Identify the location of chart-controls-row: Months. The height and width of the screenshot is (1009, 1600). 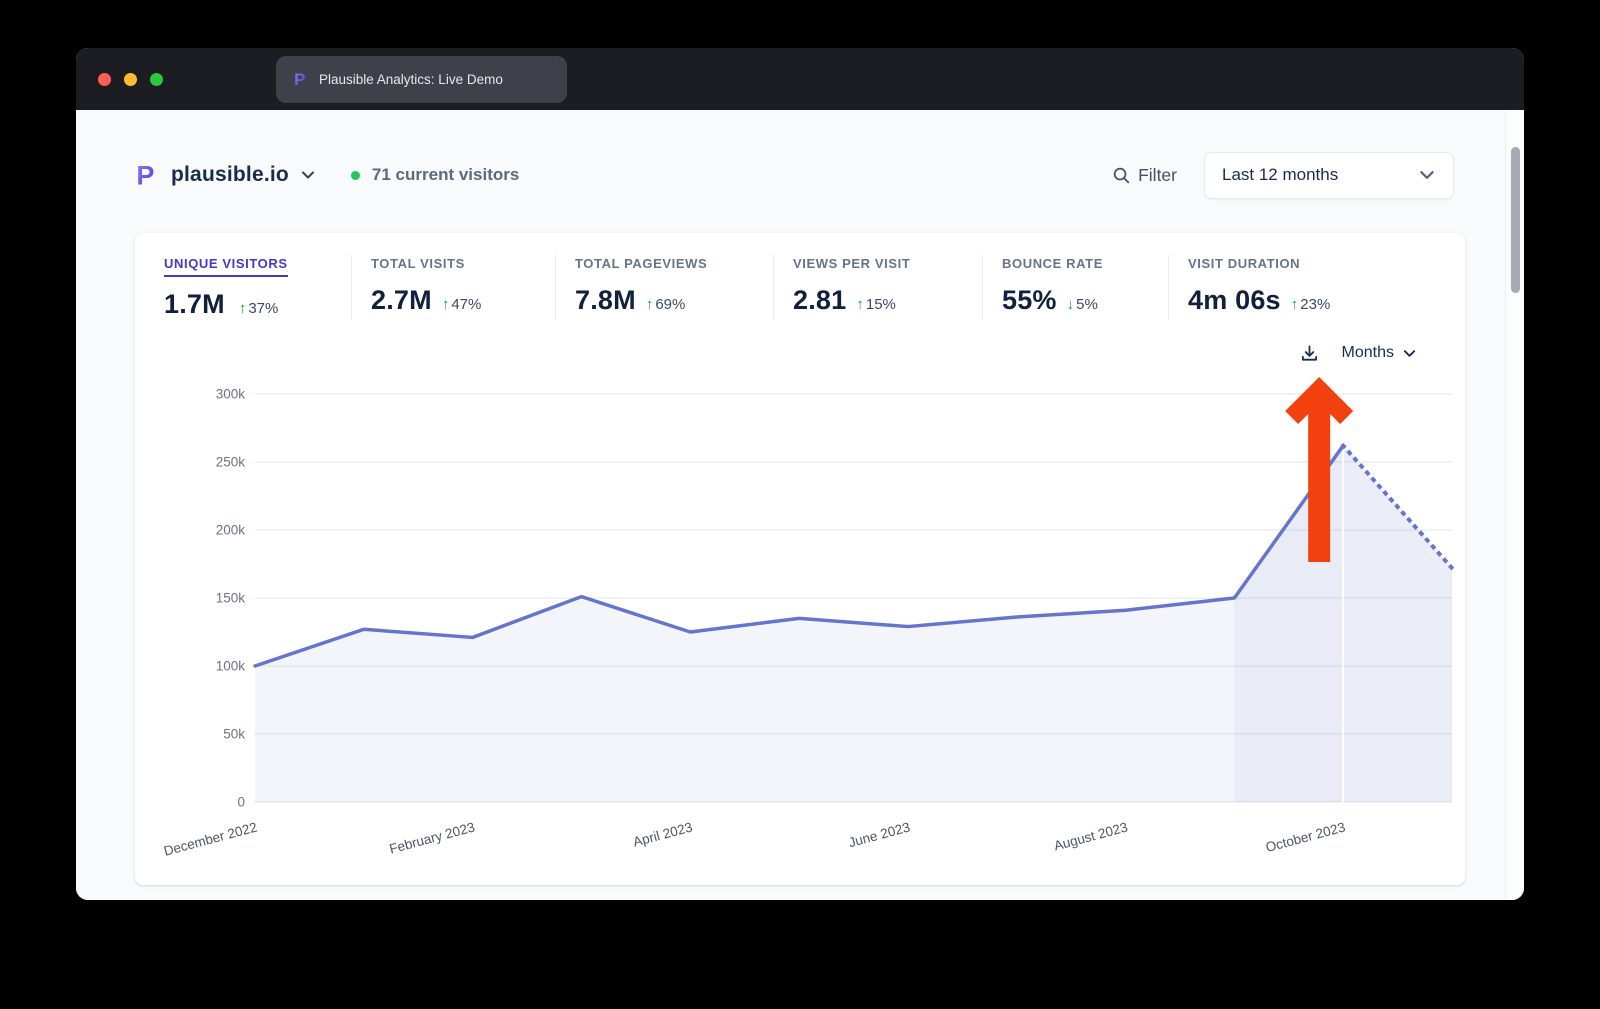
(800, 353).